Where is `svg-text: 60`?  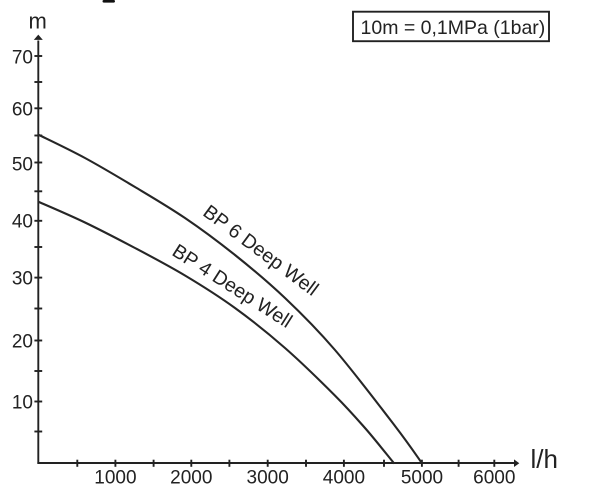 svg-text: 60 is located at coordinates (22, 109).